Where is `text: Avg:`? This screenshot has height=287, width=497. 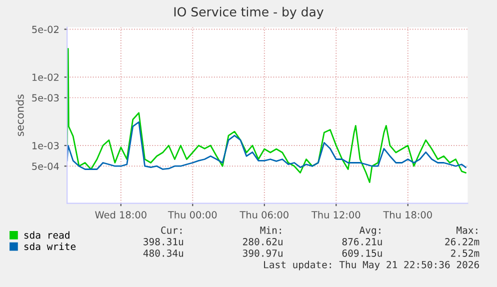
text: Avg: is located at coordinates (369, 231).